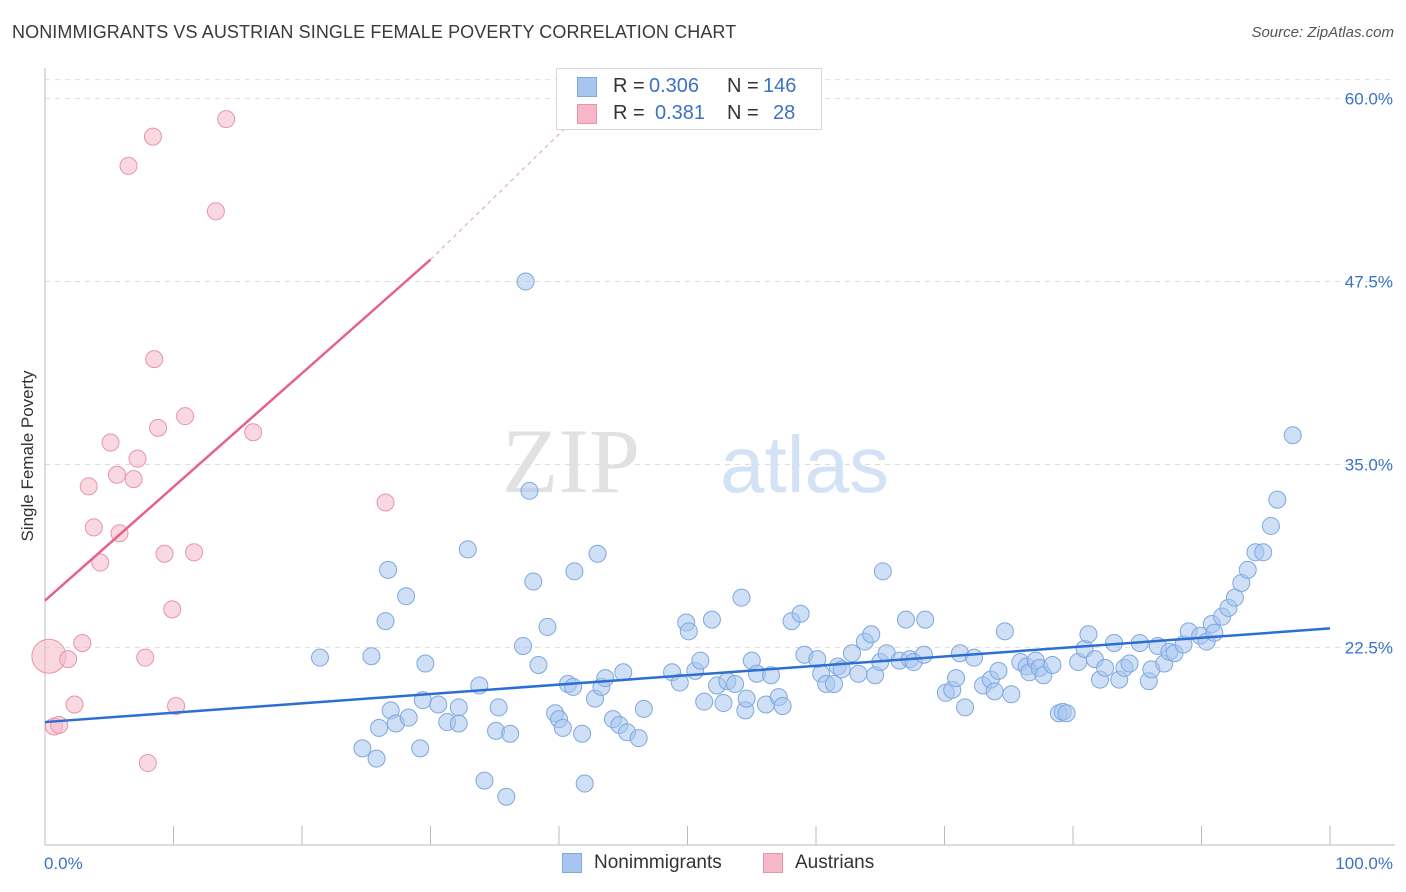 Image resolution: width=1406 pixels, height=892 pixels. I want to click on legend-n-value: 28, so click(784, 113).